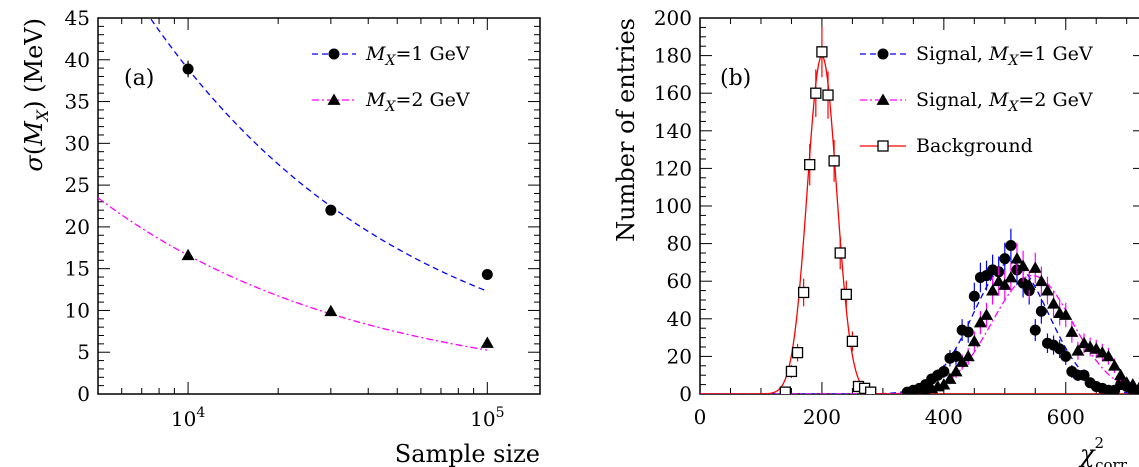 The height and width of the screenshot is (467, 1139). What do you see at coordinates (77, 18) in the screenshot?
I see `y-tick-label: 45` at bounding box center [77, 18].